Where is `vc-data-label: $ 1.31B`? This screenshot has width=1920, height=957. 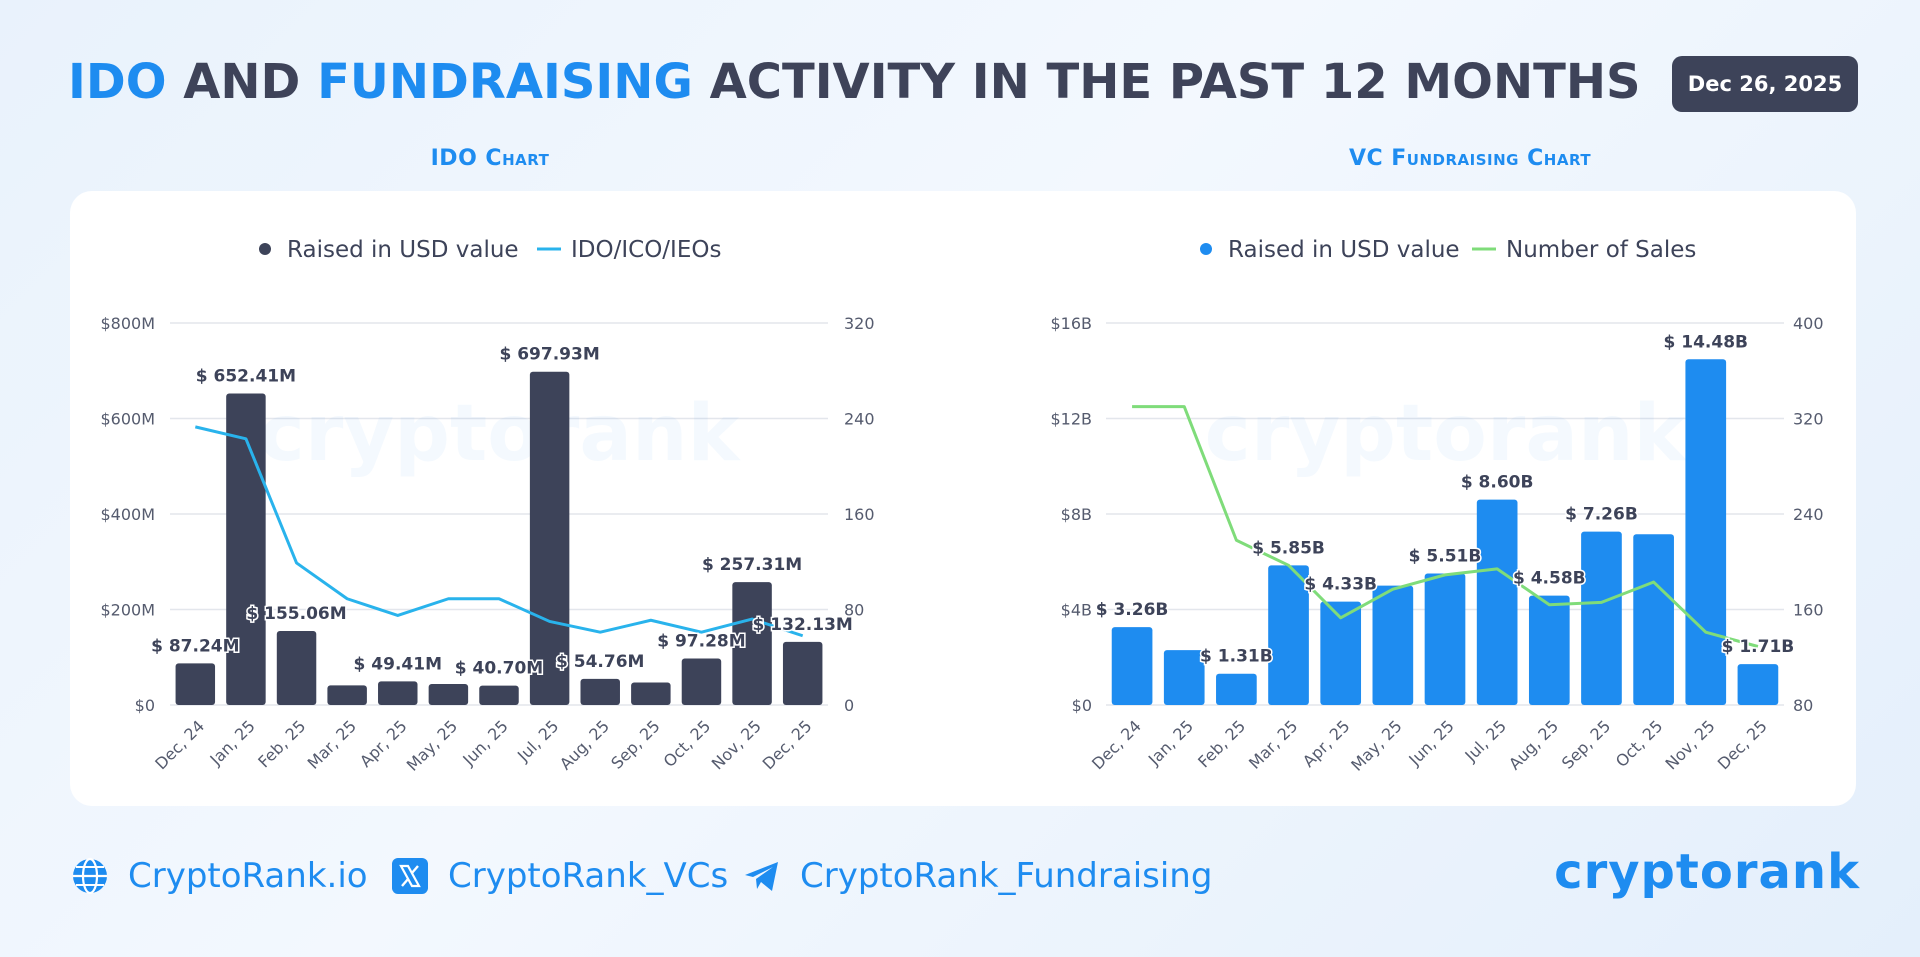
vc-data-label: $ 1.31B is located at coordinates (1236, 657).